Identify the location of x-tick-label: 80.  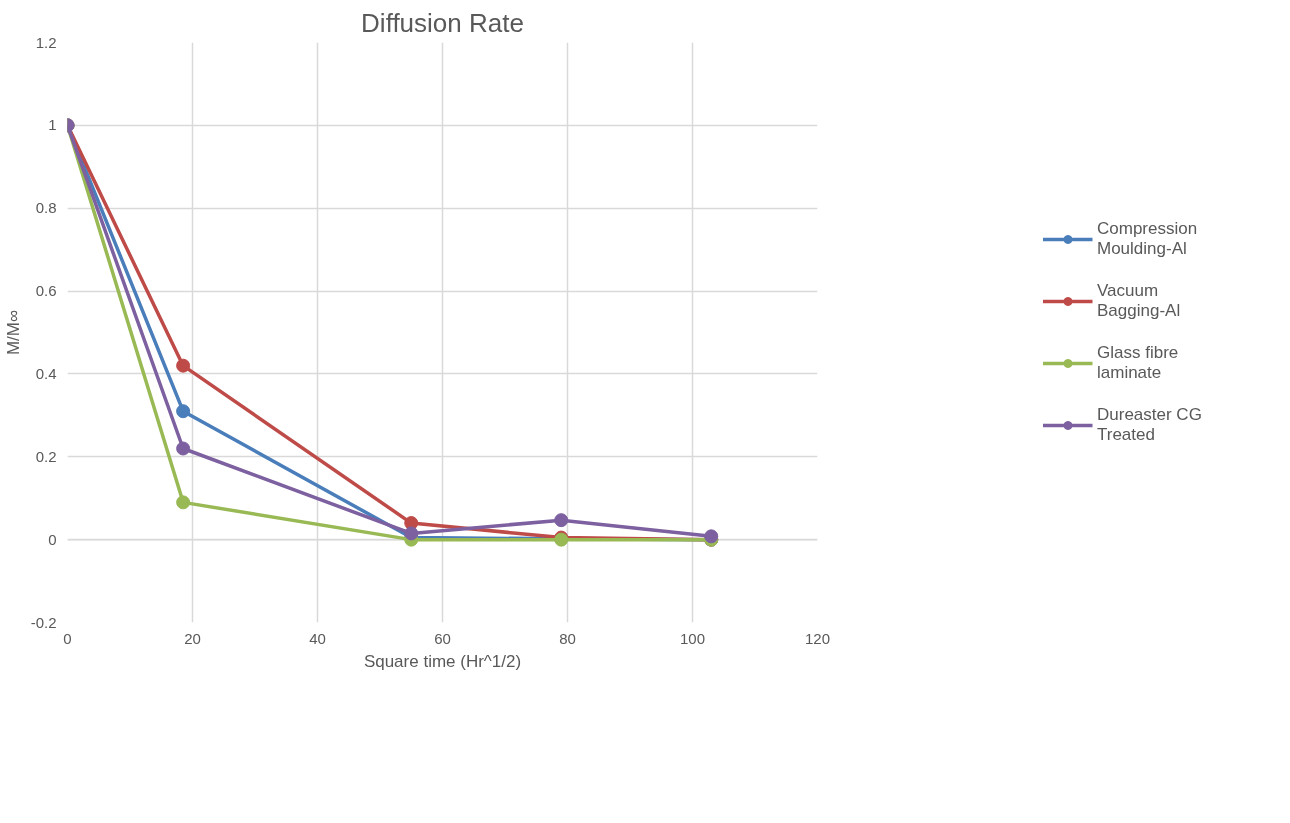
(567, 638).